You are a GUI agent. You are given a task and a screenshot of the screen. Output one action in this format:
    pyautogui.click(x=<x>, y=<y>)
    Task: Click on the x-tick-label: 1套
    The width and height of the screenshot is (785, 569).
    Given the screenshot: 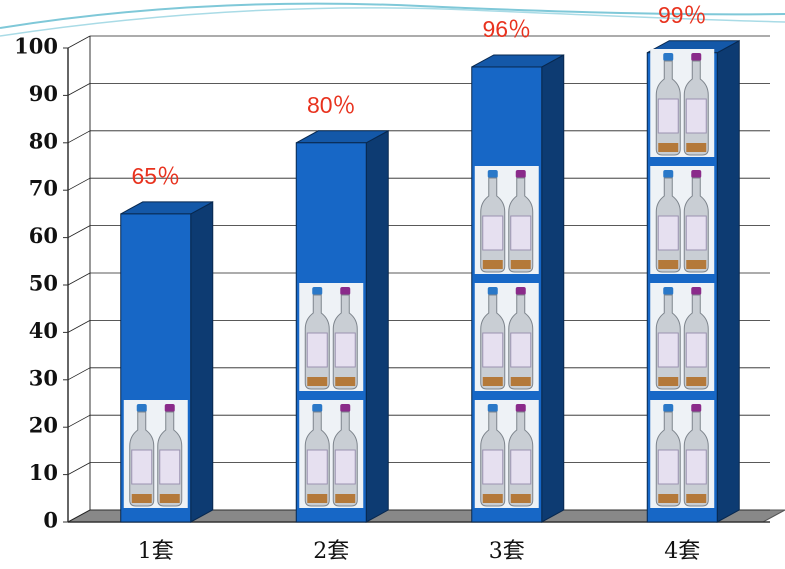 What is the action you would take?
    pyautogui.click(x=156, y=551)
    